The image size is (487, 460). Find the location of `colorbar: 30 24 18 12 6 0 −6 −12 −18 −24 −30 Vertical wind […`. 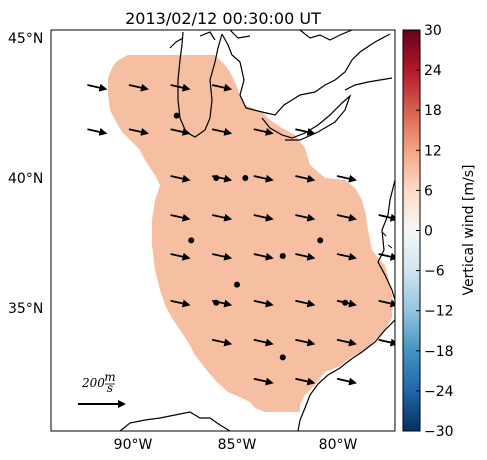

colorbar: 30 24 18 12 6 0 −6 −12 −18 −24 −30 Vertical wind [… is located at coordinates (439, 231).